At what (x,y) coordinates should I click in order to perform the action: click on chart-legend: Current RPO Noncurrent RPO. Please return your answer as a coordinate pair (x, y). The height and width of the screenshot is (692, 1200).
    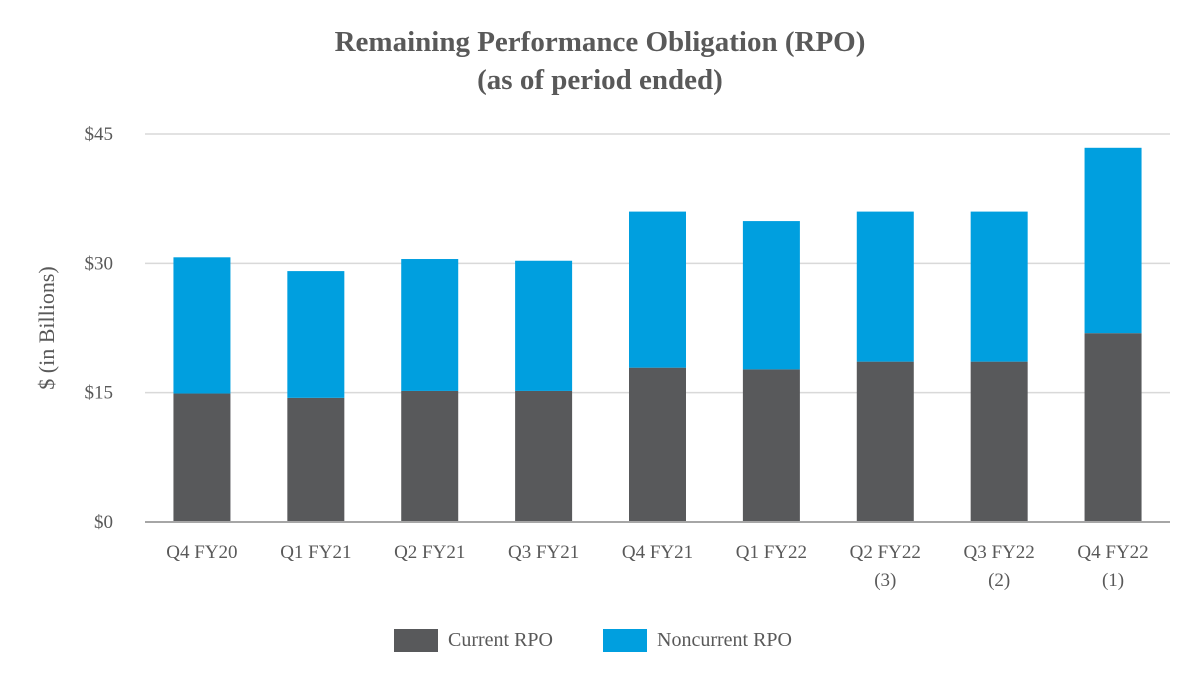
    Looking at the image, I should click on (600, 643).